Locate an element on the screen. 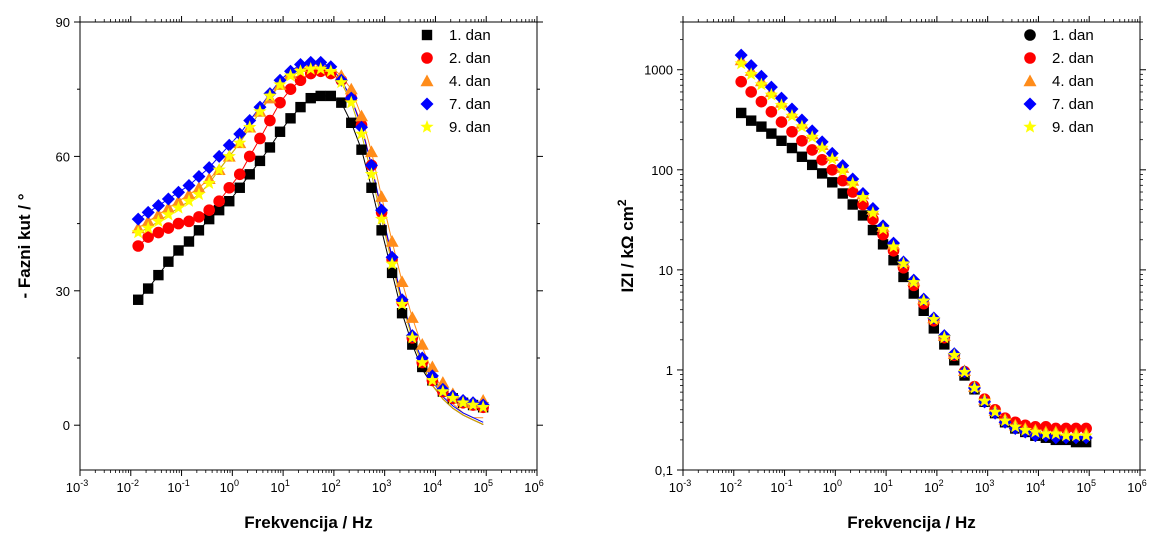 The height and width of the screenshot is (556, 1157). x-tick-label: 10⁻¹ is located at coordinates (178, 486).